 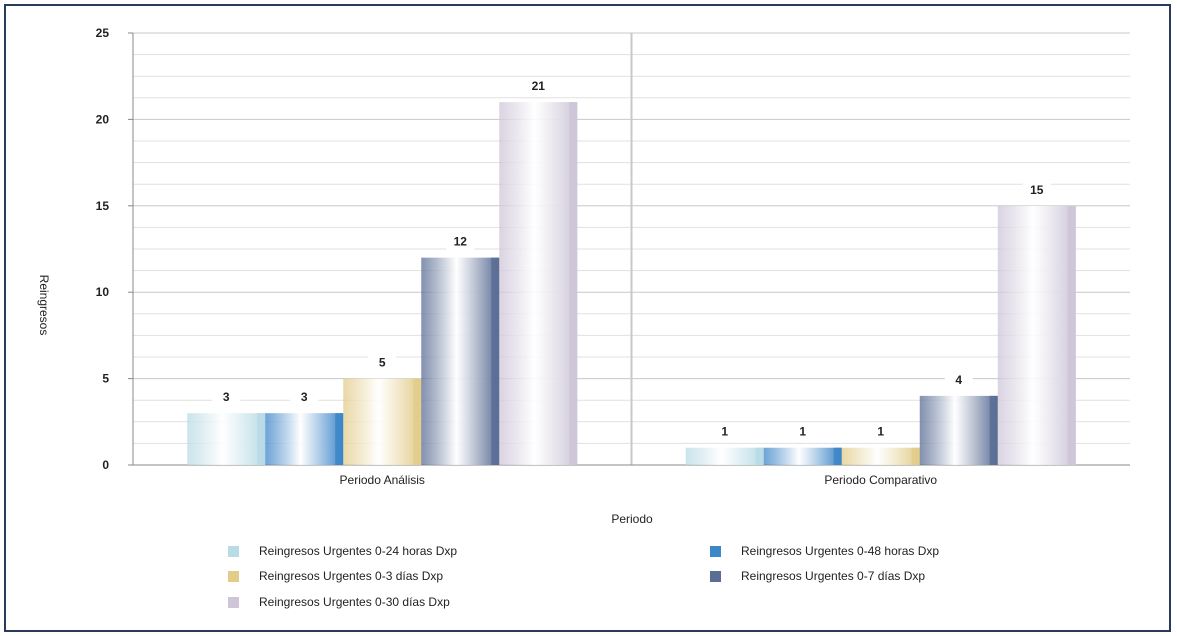 What do you see at coordinates (632, 519) in the screenshot?
I see `x-axis-title: Periodo` at bounding box center [632, 519].